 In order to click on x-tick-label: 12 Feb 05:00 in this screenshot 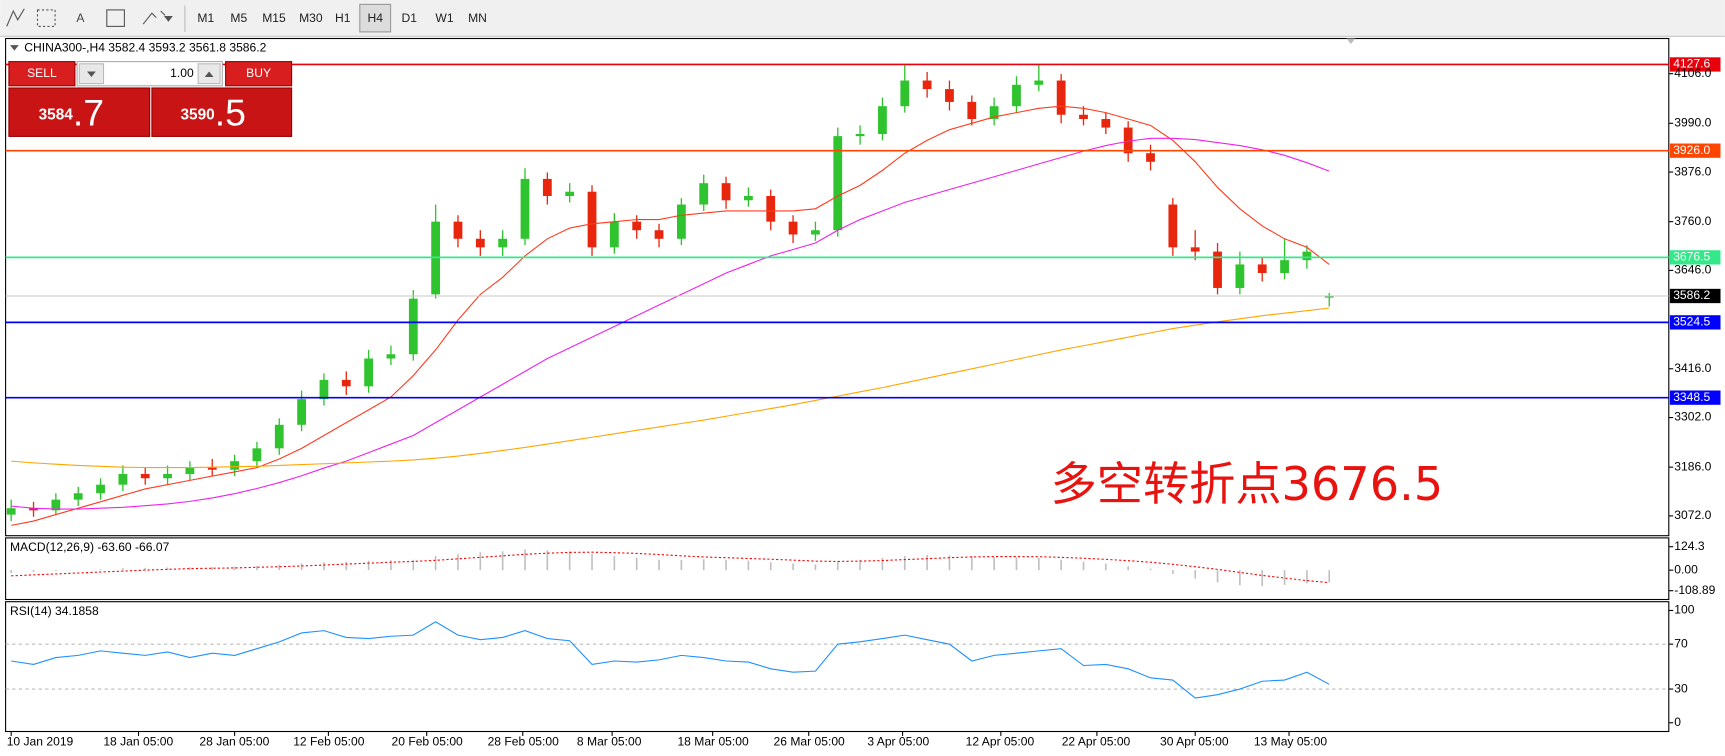, I will do `click(329, 742)`.